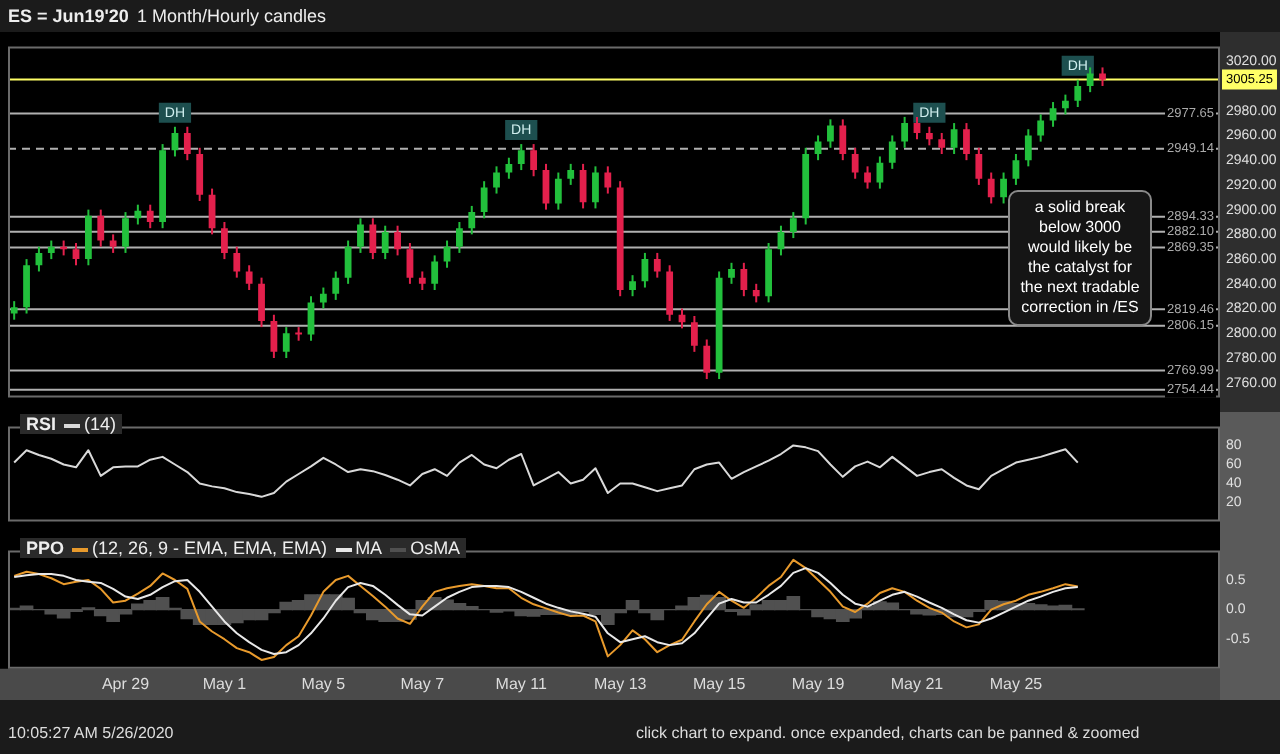 The image size is (1280, 754). I want to click on text: 10:05:27 AM 5/26/2020, so click(91, 733).